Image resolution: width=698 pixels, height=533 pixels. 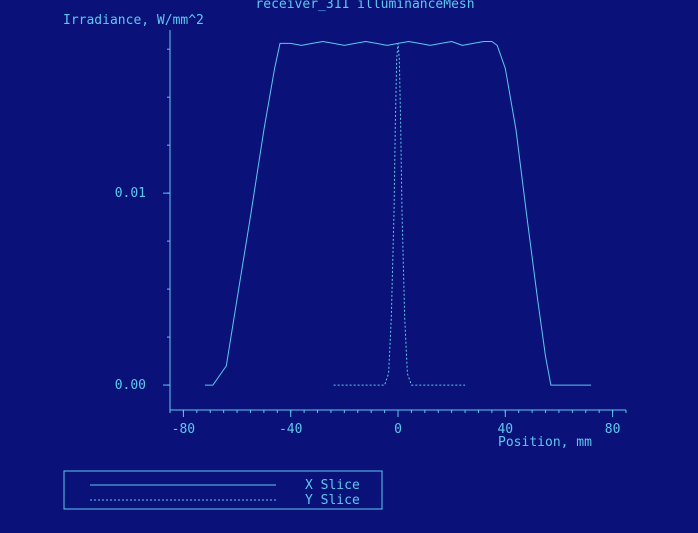 I want to click on x-tick-label: 80, so click(x=613, y=429).